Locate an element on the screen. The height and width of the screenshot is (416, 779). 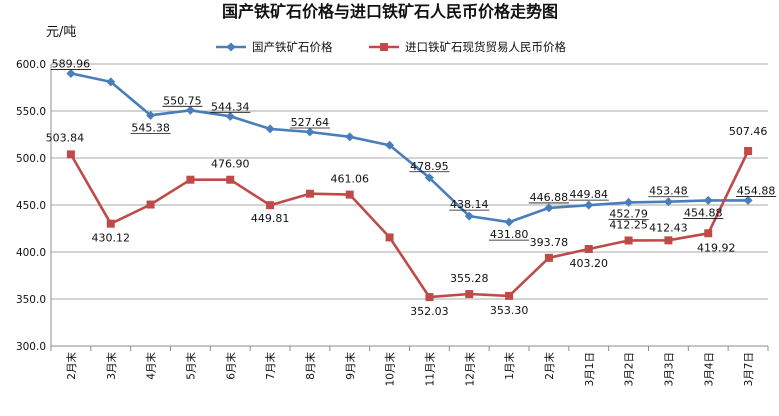
data-label: 453.48 is located at coordinates (668, 191).